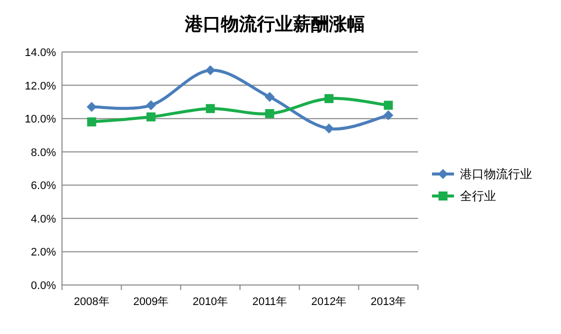 The height and width of the screenshot is (334, 561). What do you see at coordinates (496, 174) in the screenshot?
I see `legend-label: 港口物流行业` at bounding box center [496, 174].